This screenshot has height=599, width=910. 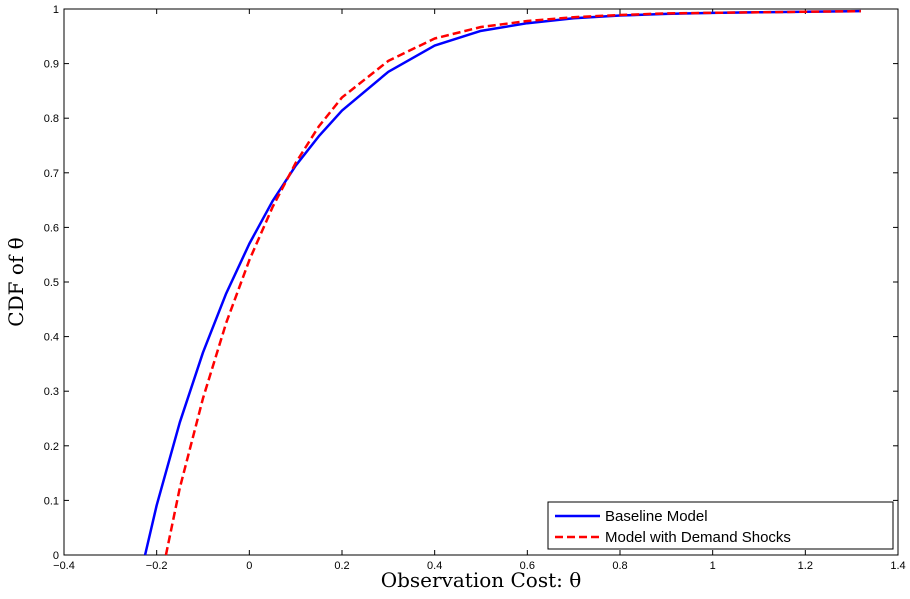 I want to click on x-tick-label: 1, so click(x=713, y=566).